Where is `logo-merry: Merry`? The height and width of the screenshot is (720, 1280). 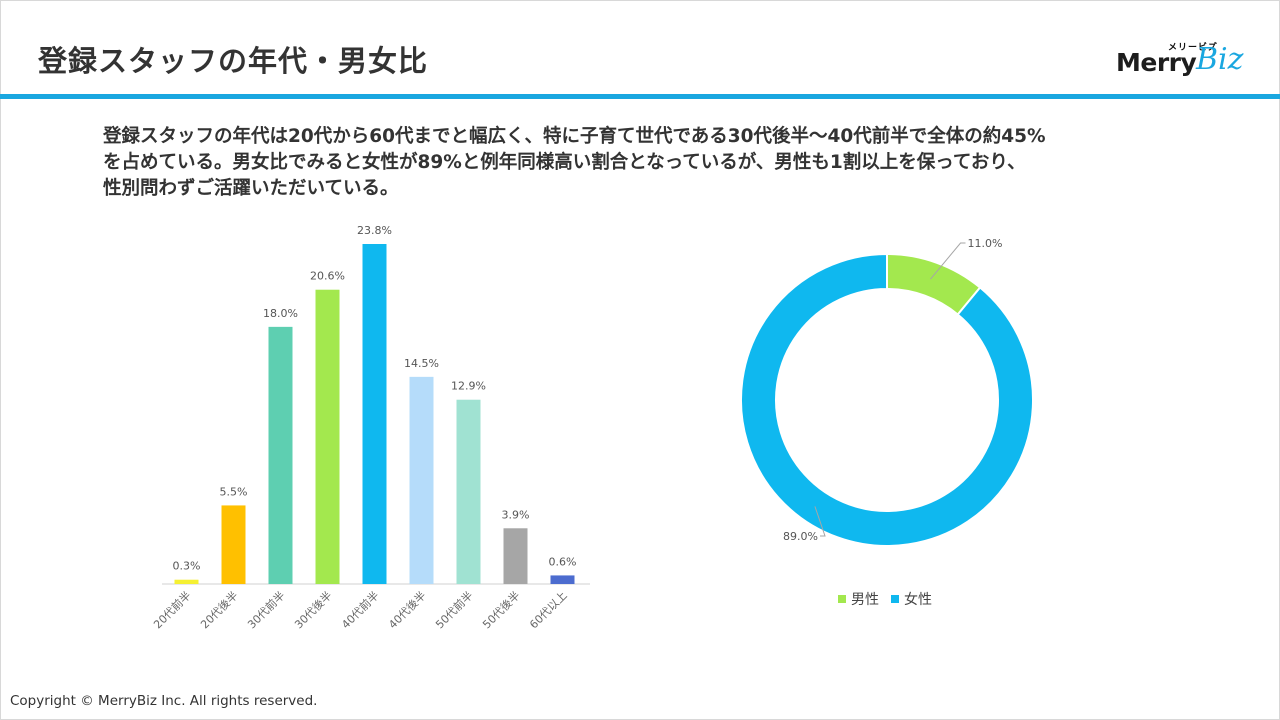 logo-merry: Merry is located at coordinates (1156, 62).